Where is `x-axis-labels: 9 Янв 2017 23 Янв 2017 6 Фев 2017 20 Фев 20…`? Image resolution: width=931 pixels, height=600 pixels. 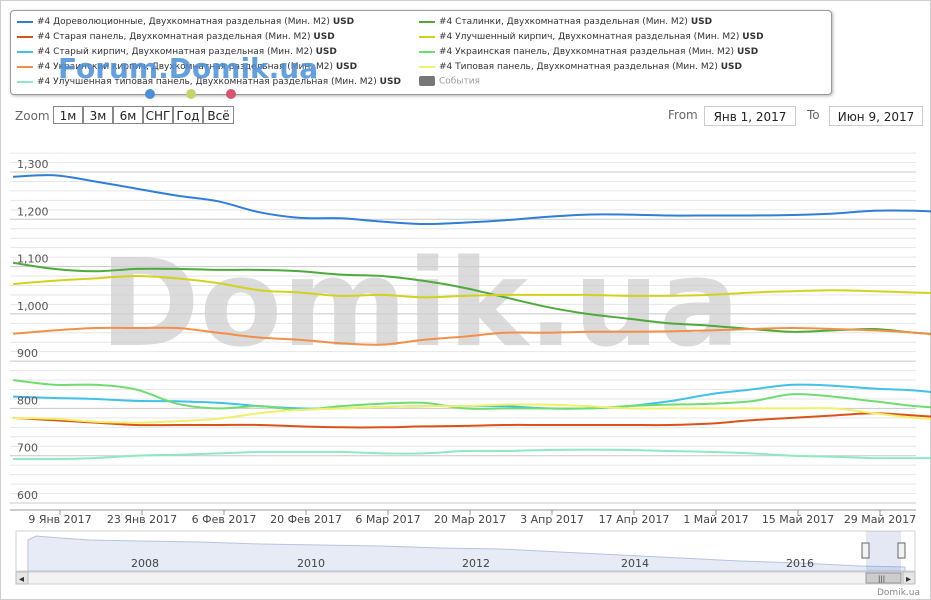 x-axis-labels: 9 Янв 2017 23 Янв 2017 6 Фев 2017 20 Фев 20… is located at coordinates (472, 519).